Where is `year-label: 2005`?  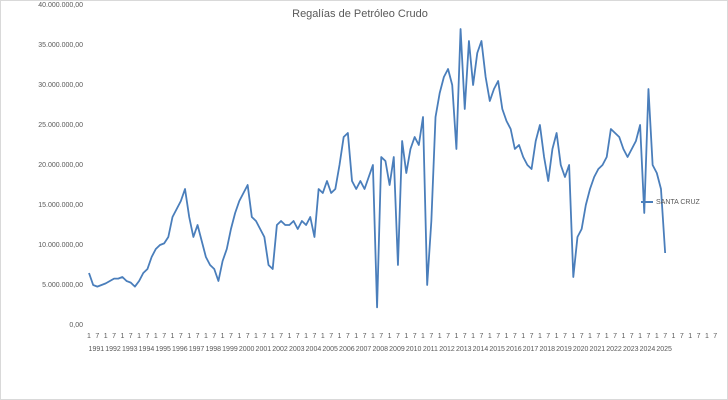
year-label: 2005 is located at coordinates (330, 349).